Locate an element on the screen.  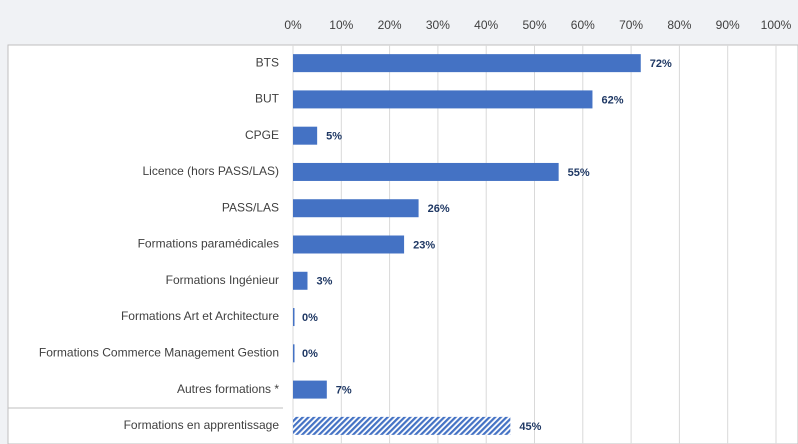
x-tick-label: 10% is located at coordinates (341, 25).